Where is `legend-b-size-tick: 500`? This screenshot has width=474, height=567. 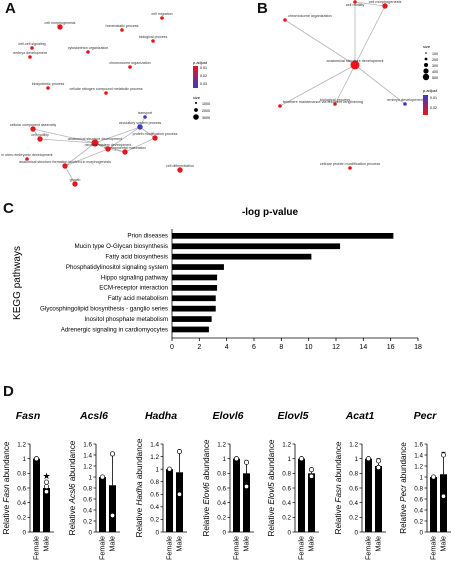
legend-b-size-tick: 500 is located at coordinates (435, 78).